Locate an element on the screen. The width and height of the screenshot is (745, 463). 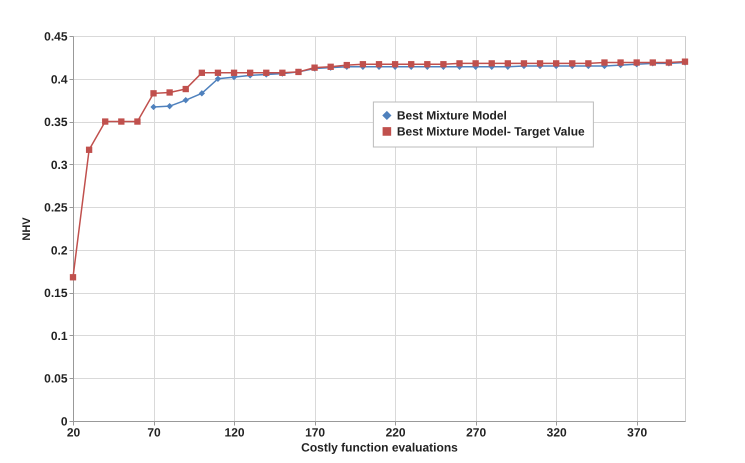
y-tick-label: 0.3 is located at coordinates (59, 165).